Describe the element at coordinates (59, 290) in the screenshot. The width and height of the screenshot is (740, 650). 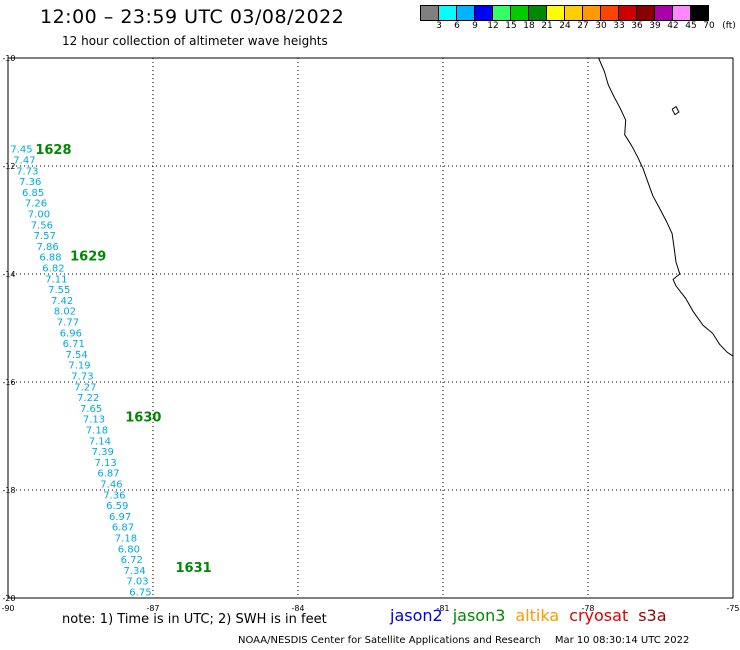
I see `swh-value: 7.55` at that location.